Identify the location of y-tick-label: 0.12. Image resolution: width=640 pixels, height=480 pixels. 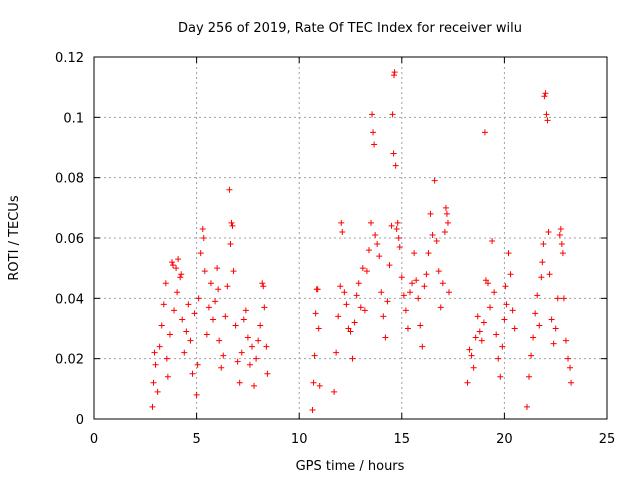
(69, 58).